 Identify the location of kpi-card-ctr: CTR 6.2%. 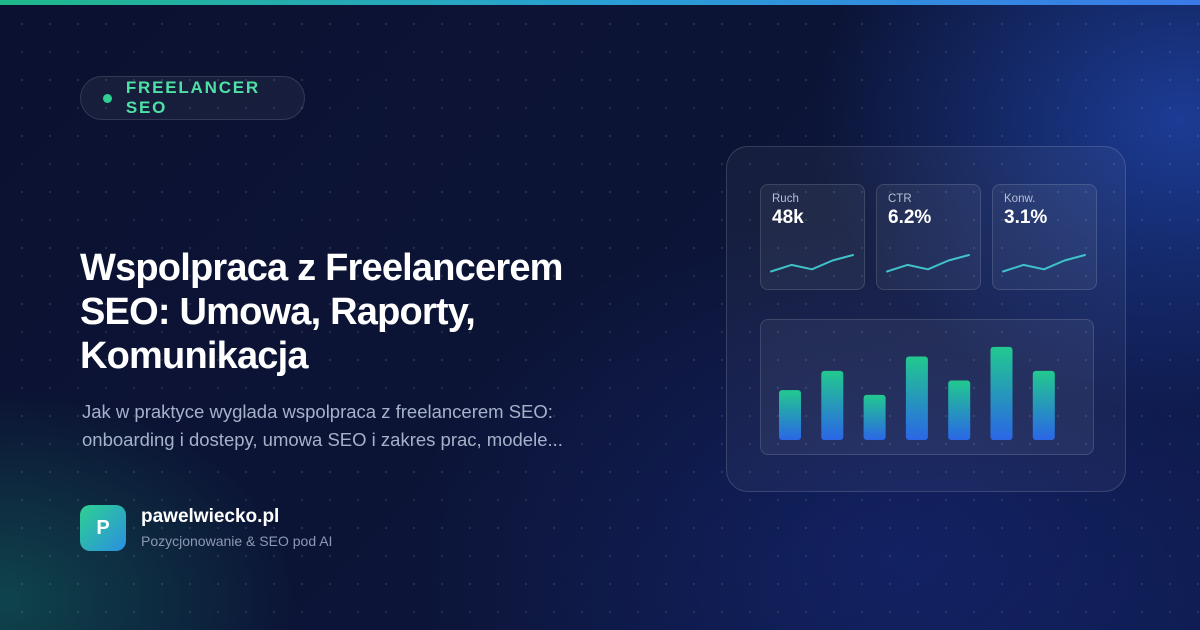
(928, 237).